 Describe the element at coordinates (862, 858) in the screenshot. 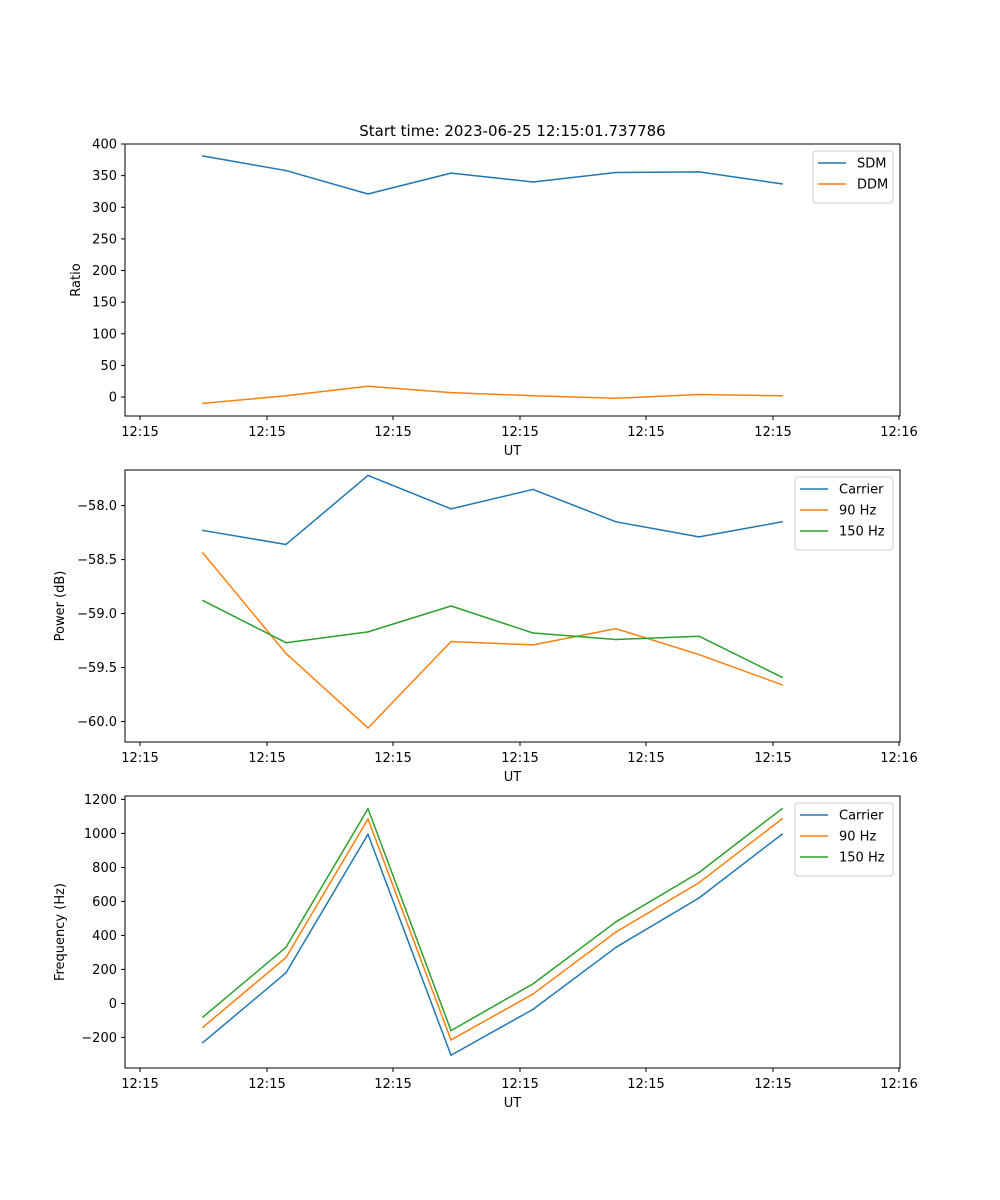

I see `legend-label-150-hz: 150 Hz` at that location.